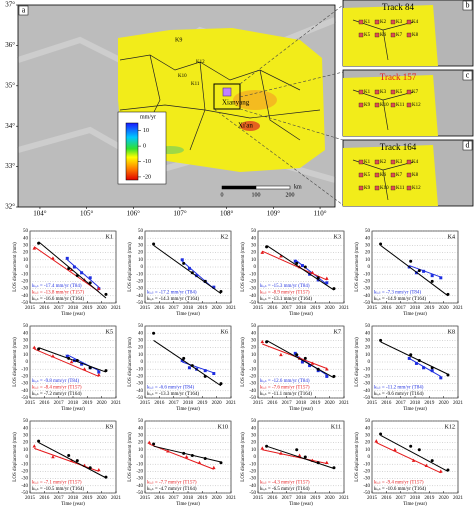 Image resolution: width=474 pixels, height=508 pixels. I want to click on y-tick-label: 10, so click(141, 355).